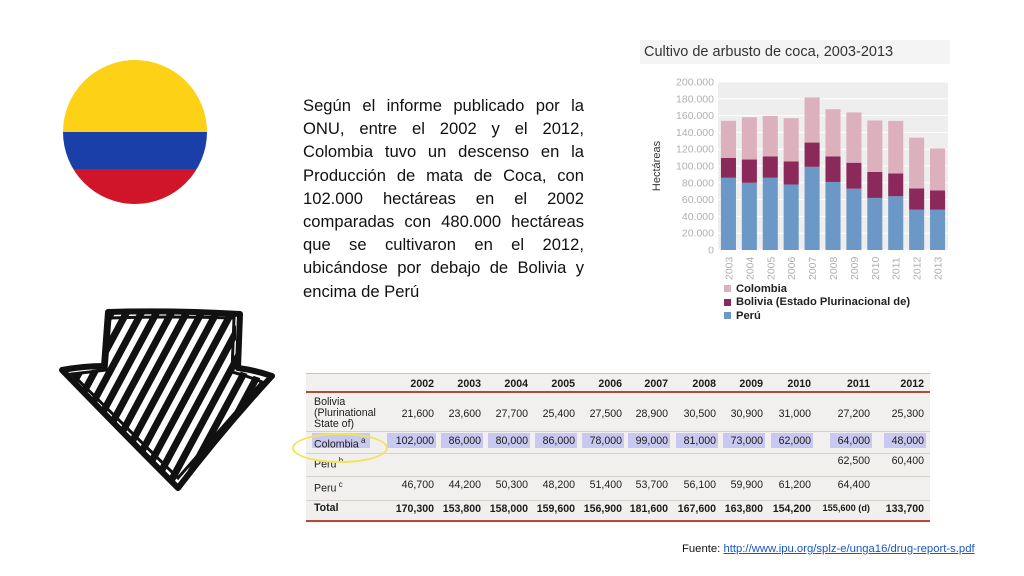 The image size is (1024, 576). What do you see at coordinates (334, 424) in the screenshot?
I see `table-row-label-line: State of)` at bounding box center [334, 424].